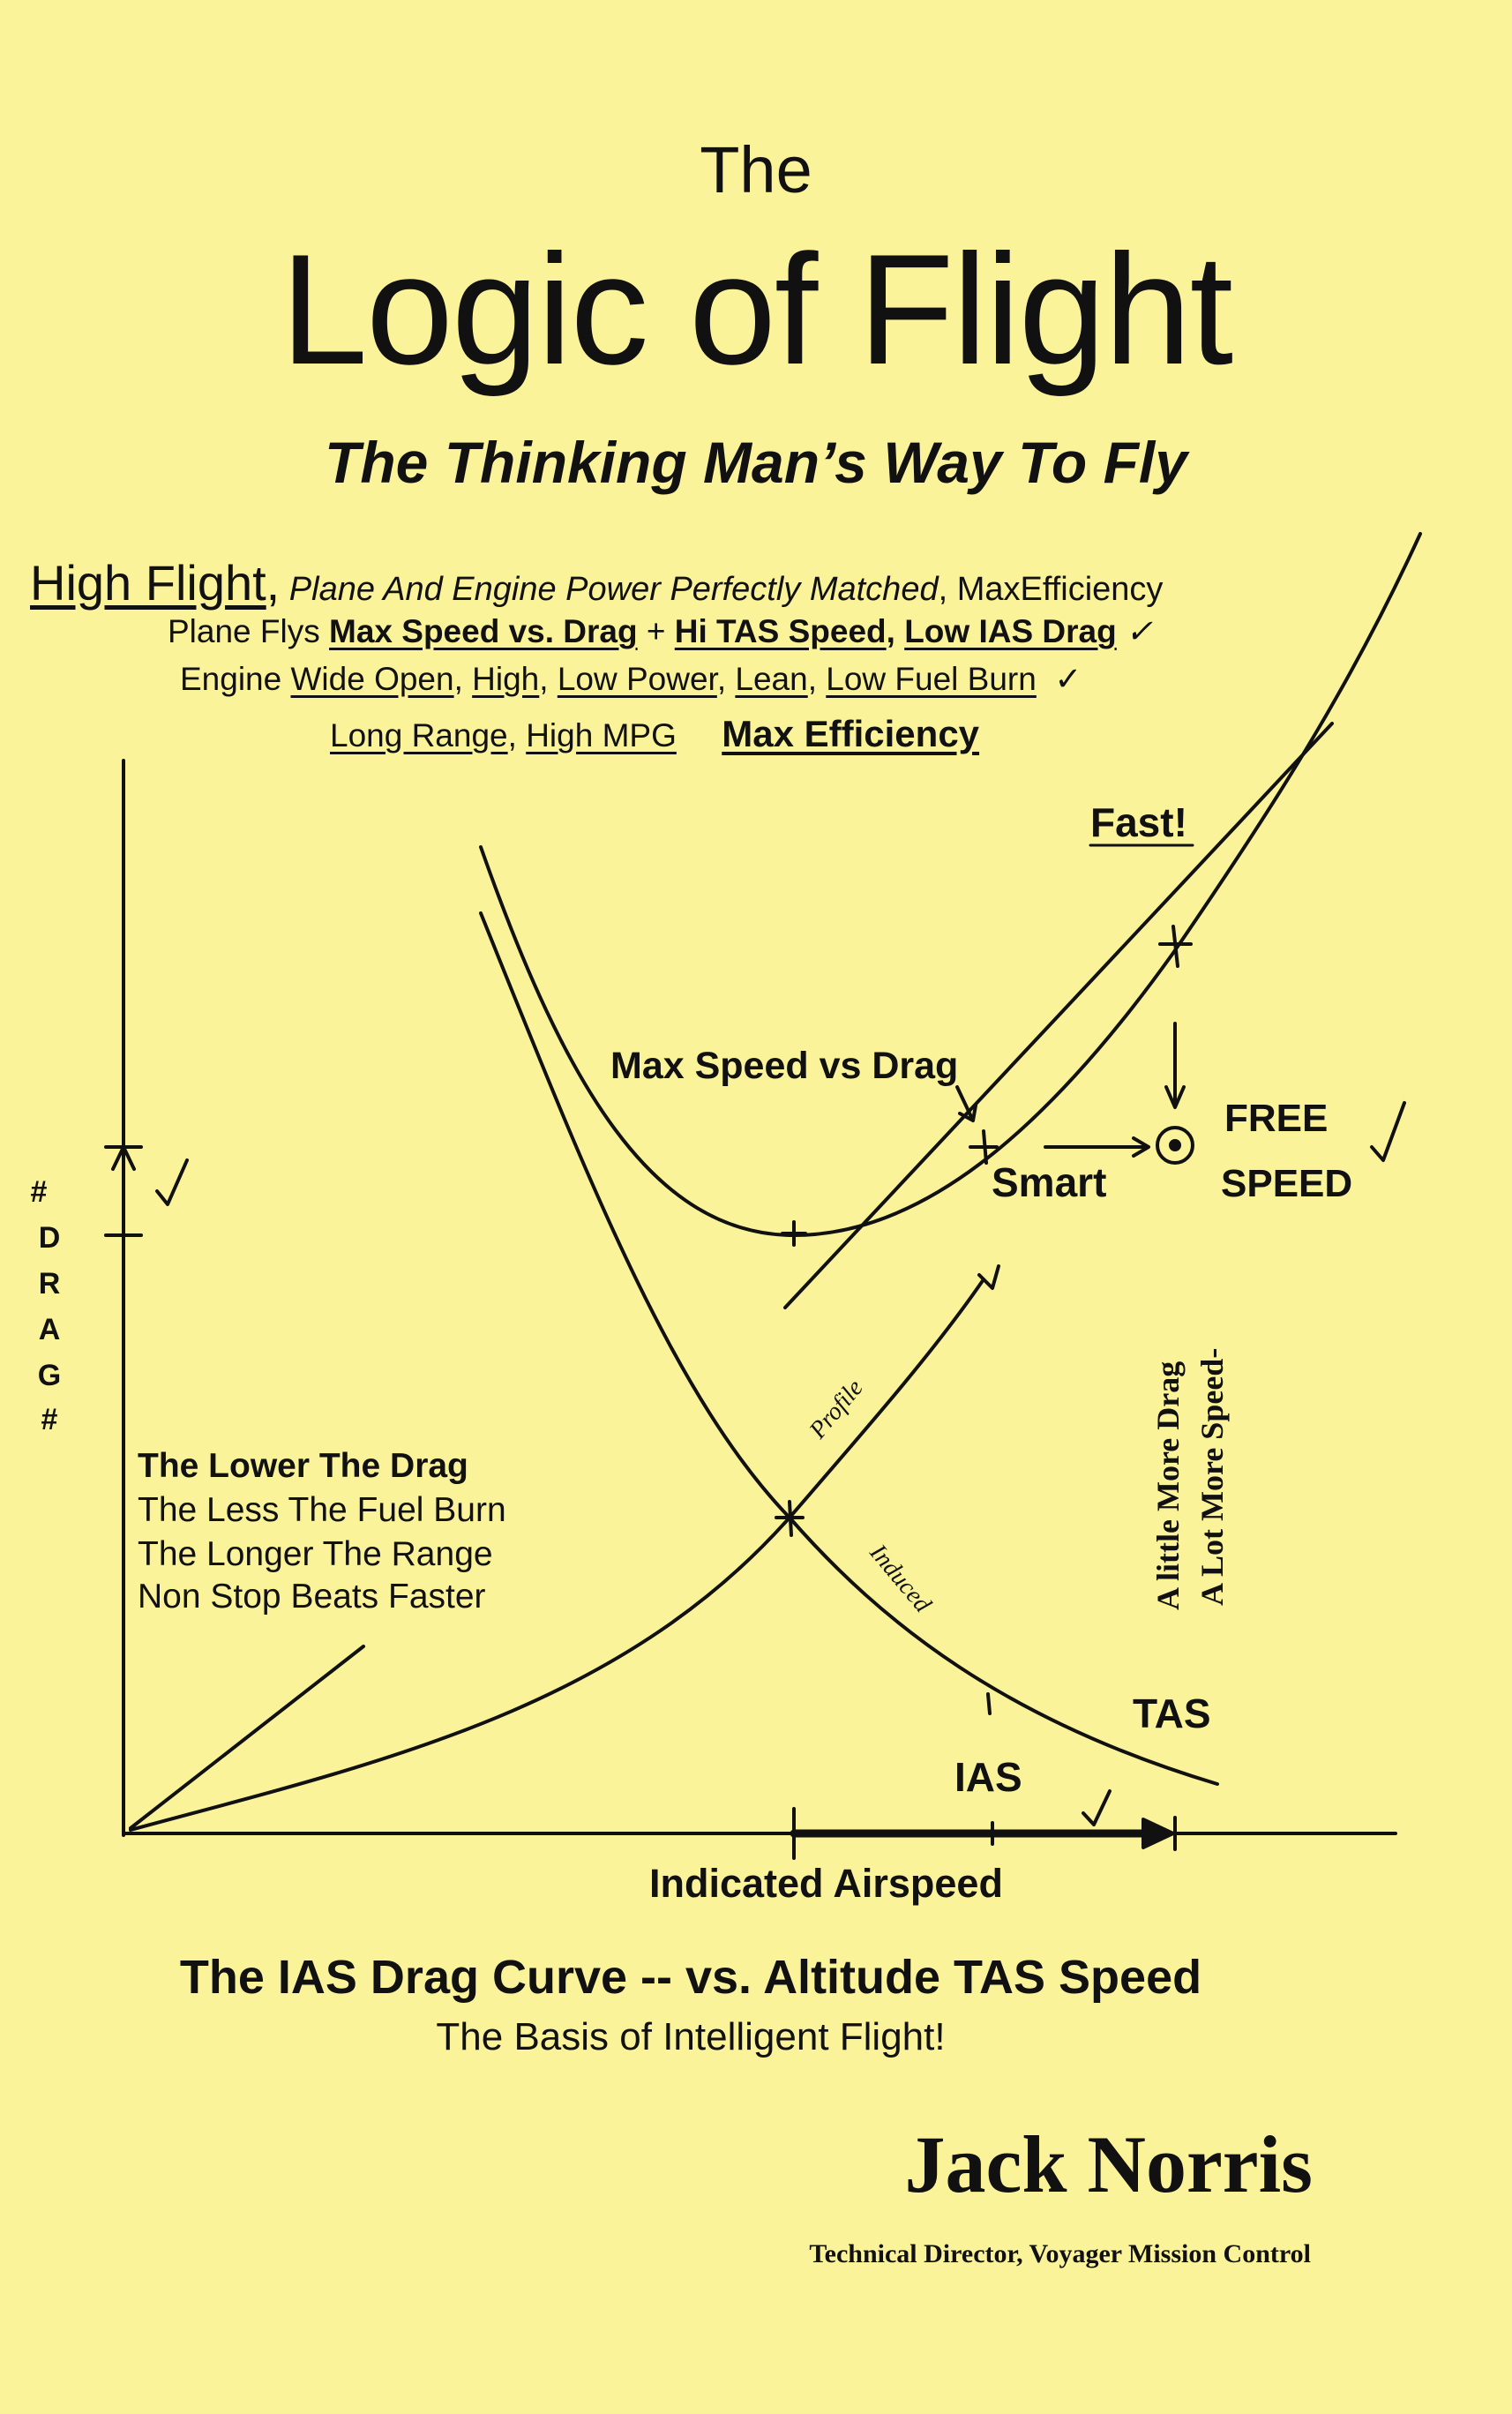  I want to click on free-speed-check-icon, so click(1388, 1131).